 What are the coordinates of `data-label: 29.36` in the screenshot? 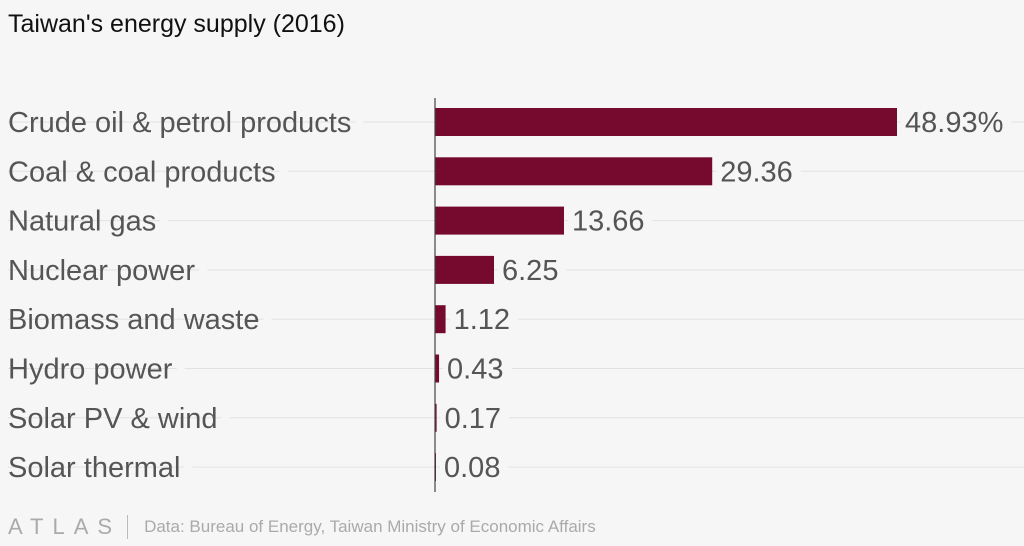 It's located at (756, 172).